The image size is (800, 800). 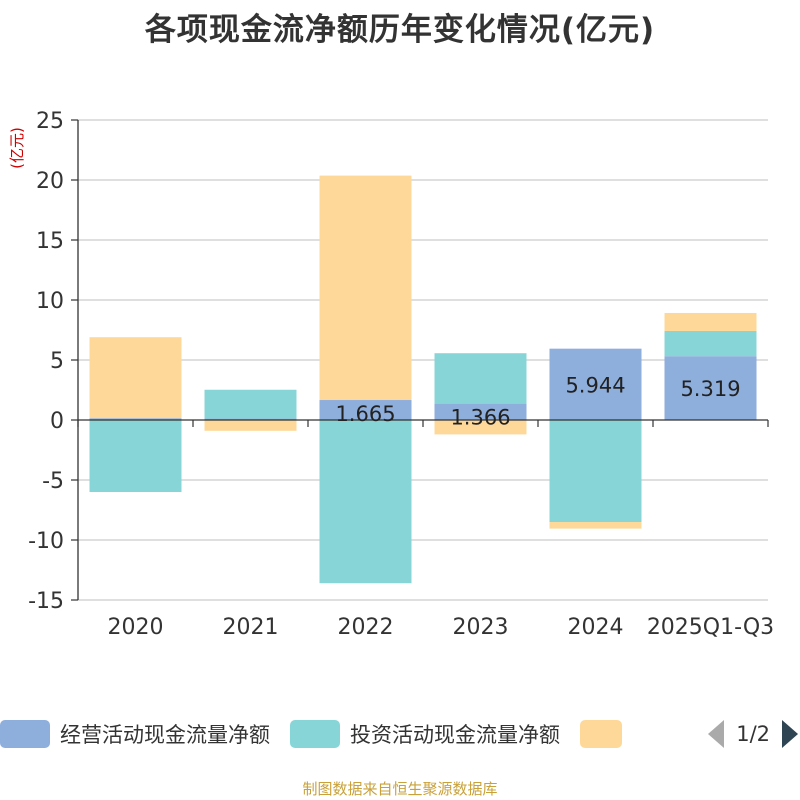 I want to click on y-tick-label: -5, so click(x=53, y=481).